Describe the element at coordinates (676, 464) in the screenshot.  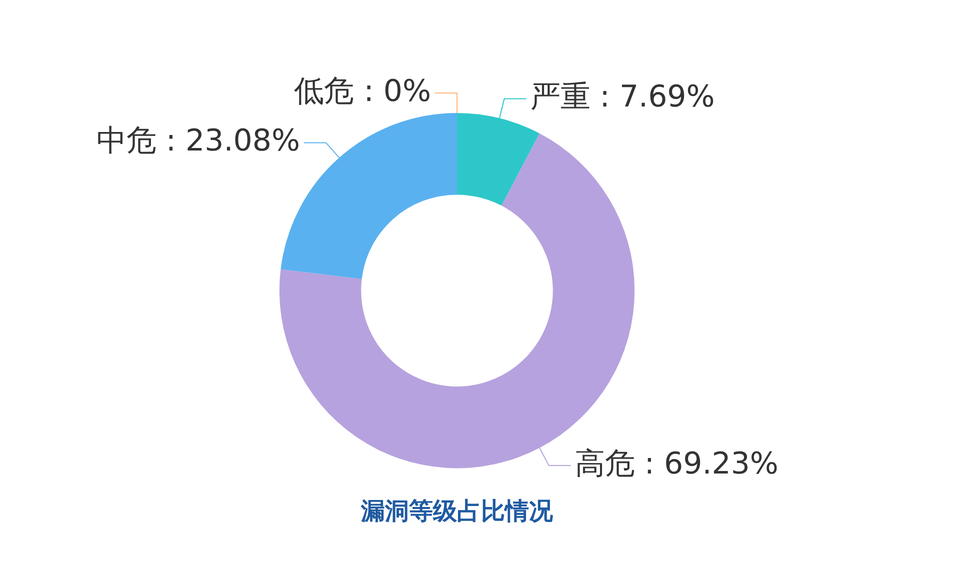
I see `slice-label: 高危 : 69.23%` at that location.